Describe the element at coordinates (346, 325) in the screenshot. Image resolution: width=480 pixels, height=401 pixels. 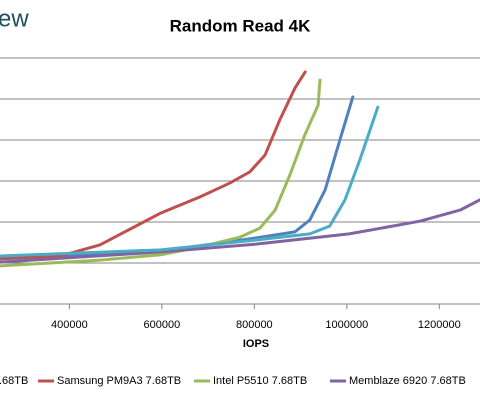
I see `x-tick-label: 1000000` at that location.